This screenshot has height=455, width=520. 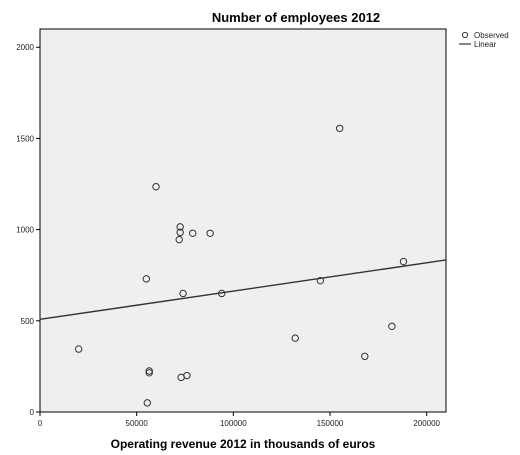 I want to click on y-tick-label: 1500, so click(x=25, y=138).